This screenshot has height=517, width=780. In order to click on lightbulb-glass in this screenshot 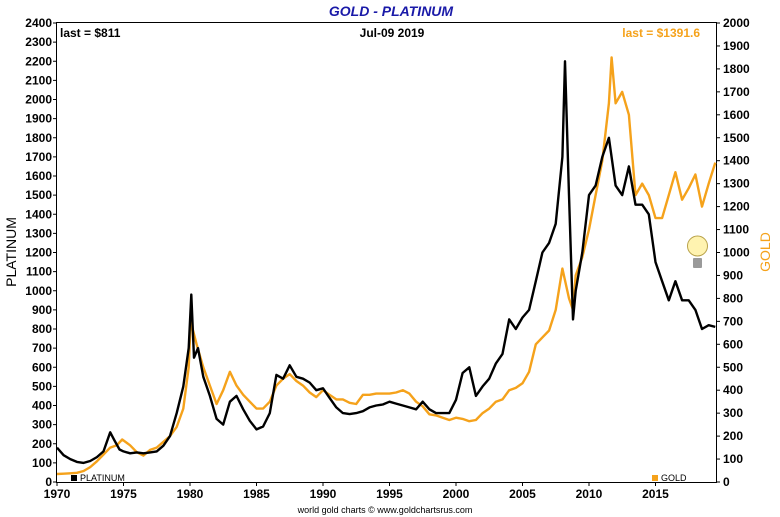, I will do `click(697, 246)`.